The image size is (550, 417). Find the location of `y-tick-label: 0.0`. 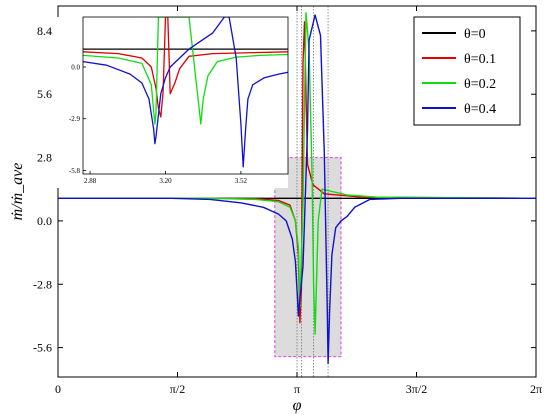

y-tick-label: 0.0 is located at coordinates (44, 221).